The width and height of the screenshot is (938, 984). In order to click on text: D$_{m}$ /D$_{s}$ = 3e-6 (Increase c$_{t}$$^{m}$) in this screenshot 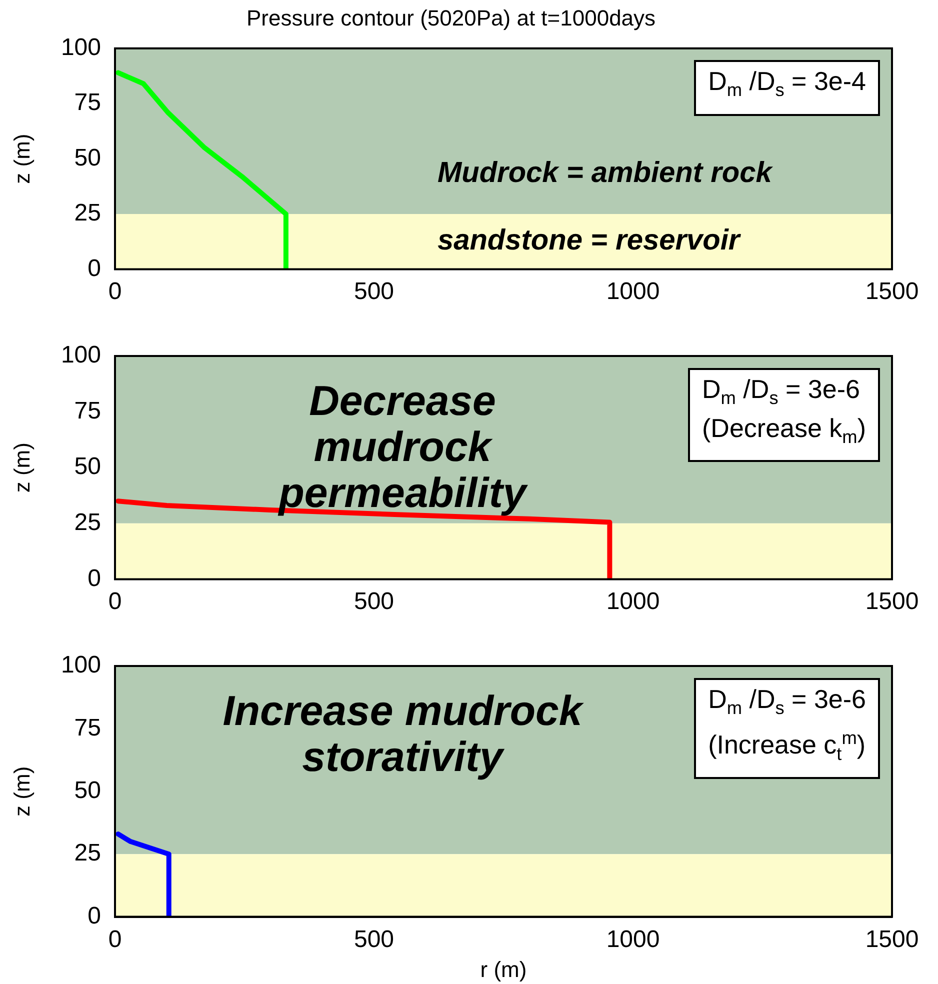, I will do `click(787, 724)`.